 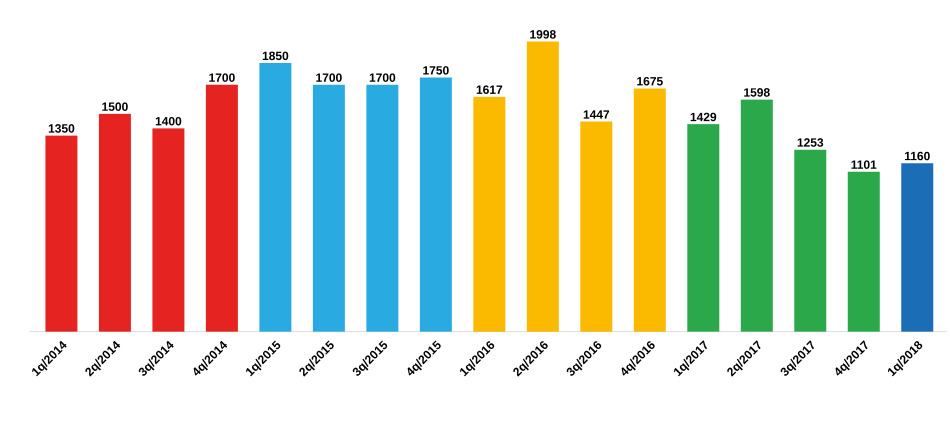 What do you see at coordinates (489, 89) in the screenshot?
I see `data-label: 1617` at bounding box center [489, 89].